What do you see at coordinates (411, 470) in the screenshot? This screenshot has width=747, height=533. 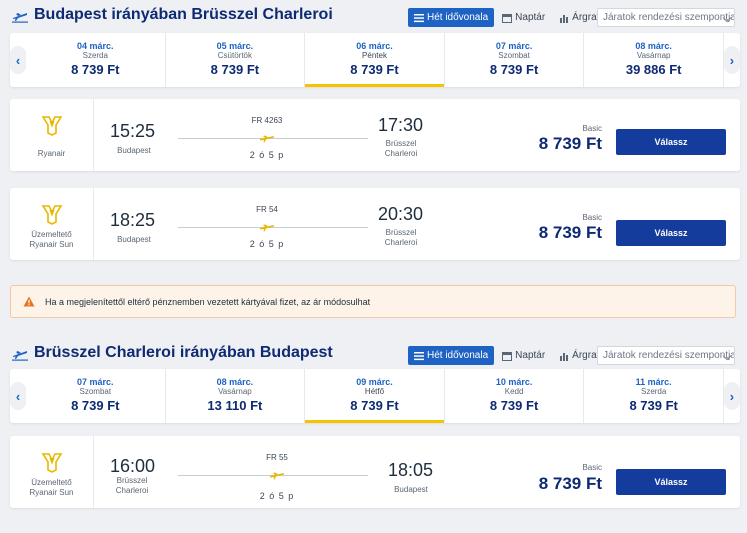 I see `arrival-time: 18:05` at bounding box center [411, 470].